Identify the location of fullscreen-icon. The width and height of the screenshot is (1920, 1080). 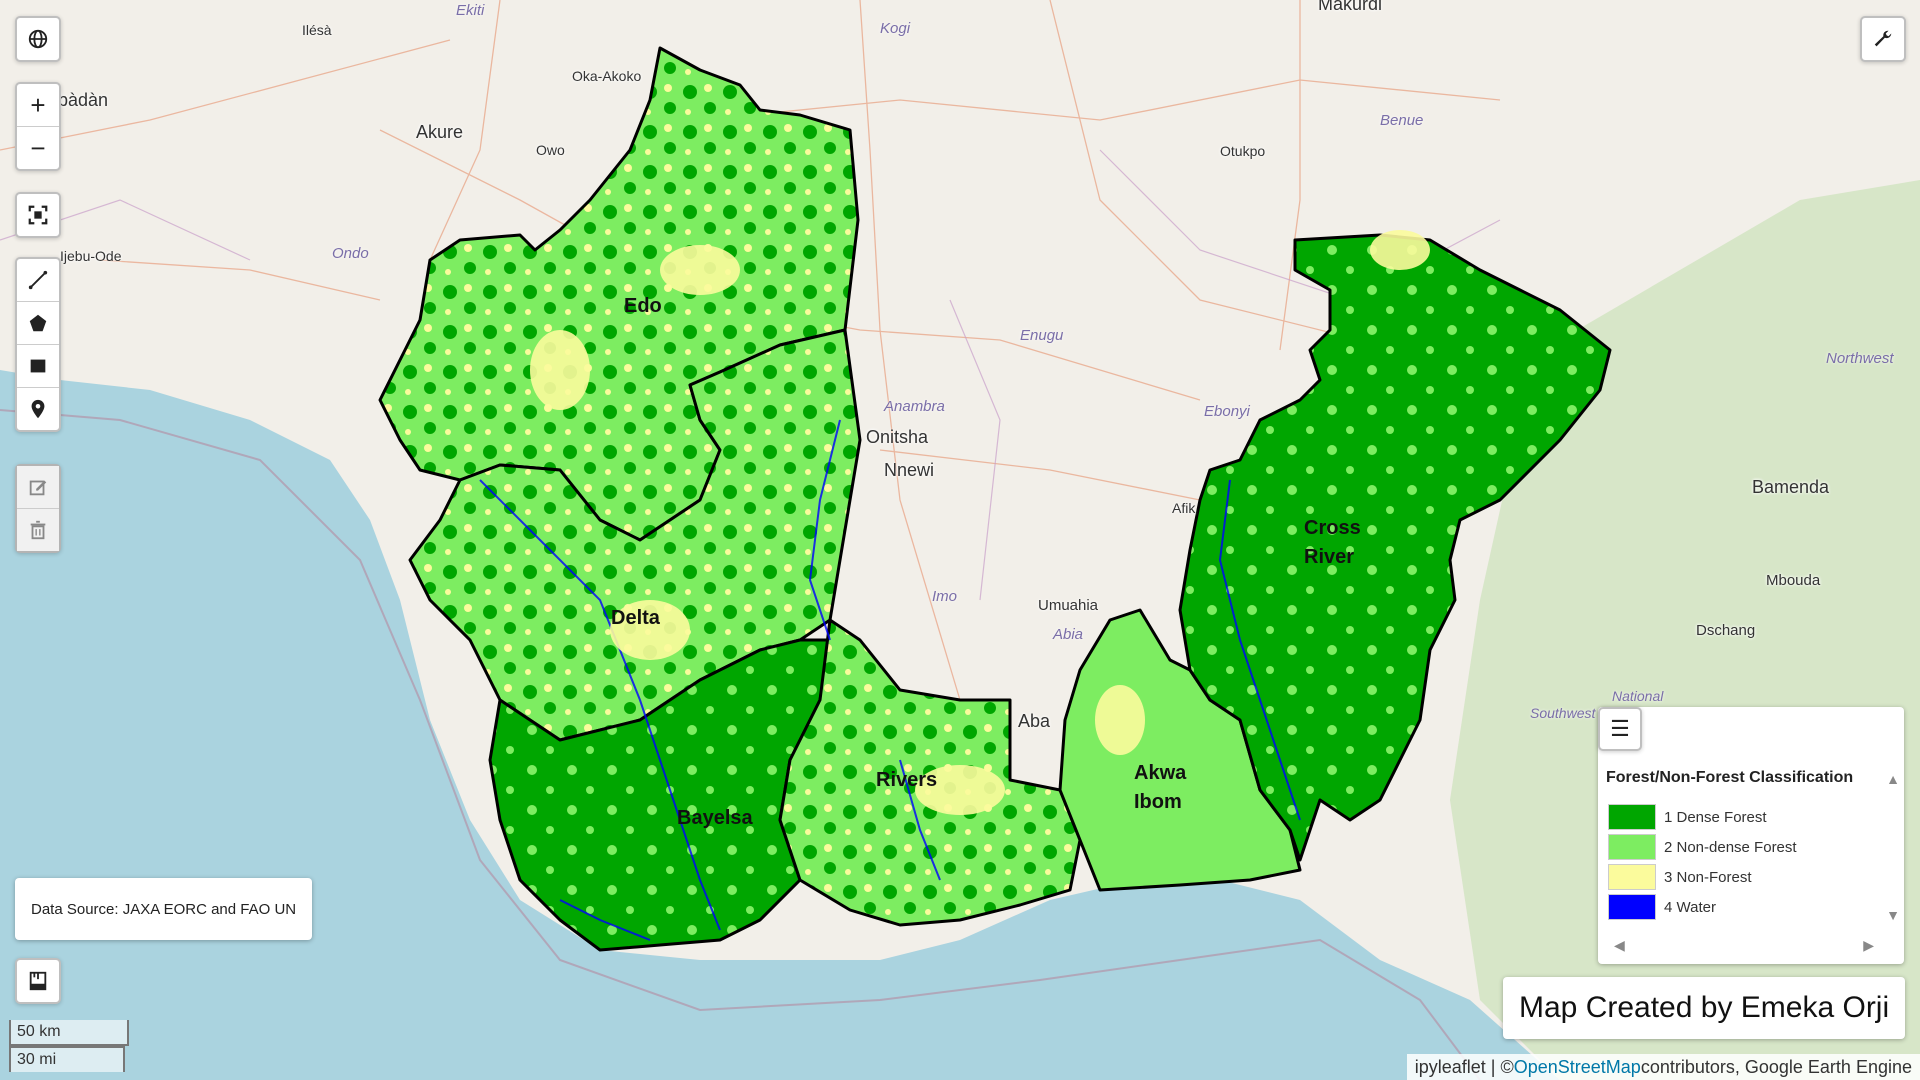
(38, 215).